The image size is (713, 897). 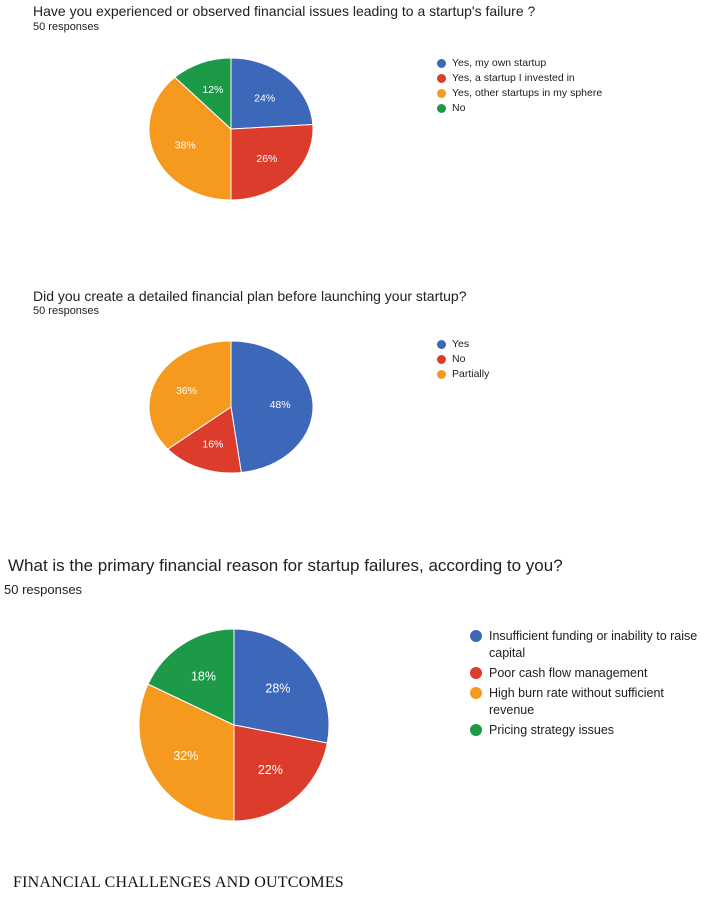 I want to click on legend-item: Poor cash flow management, so click(x=590, y=673).